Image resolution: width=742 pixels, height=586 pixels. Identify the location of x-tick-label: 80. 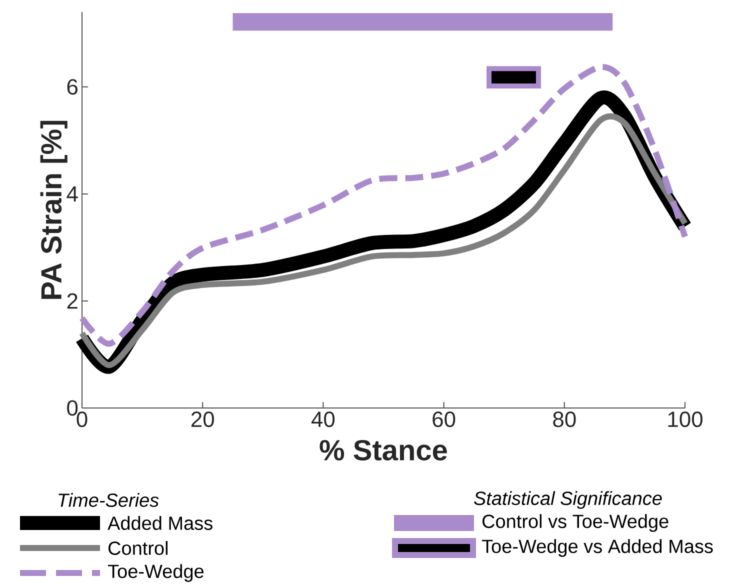
(564, 420).